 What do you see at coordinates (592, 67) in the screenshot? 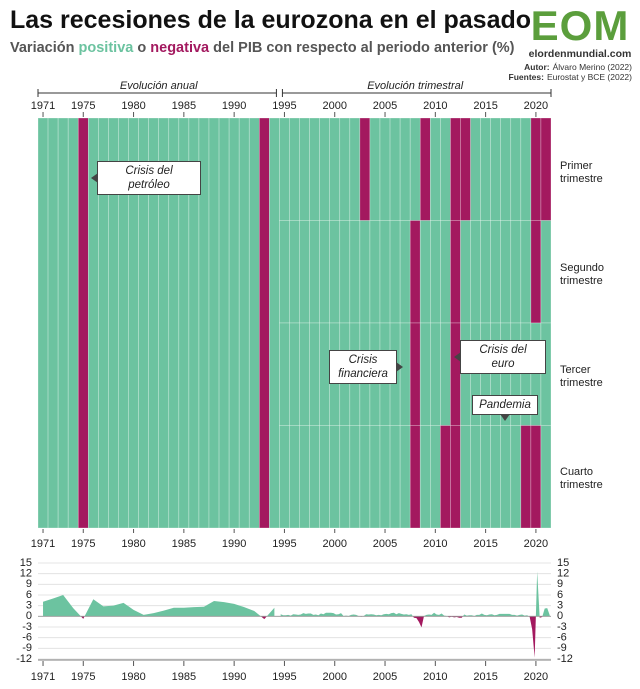
I see `author-value: Álvaro Merino (2022)` at bounding box center [592, 67].